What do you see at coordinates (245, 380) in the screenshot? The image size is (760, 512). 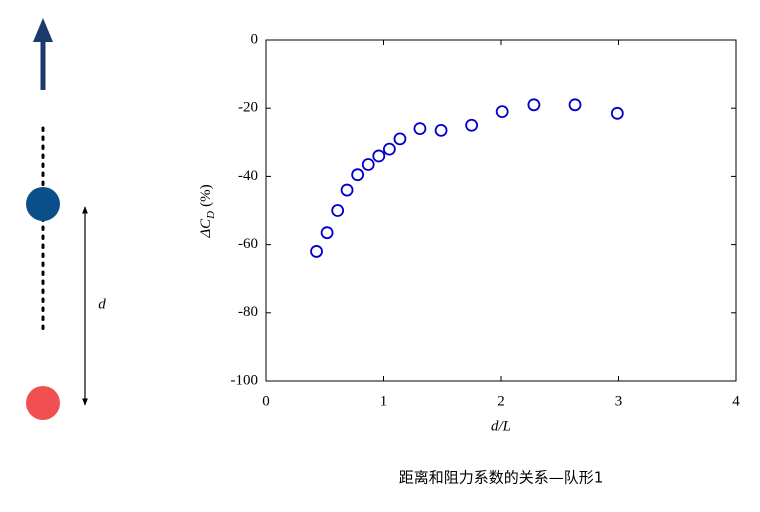 I see `y-tick-label: -100` at bounding box center [245, 380].